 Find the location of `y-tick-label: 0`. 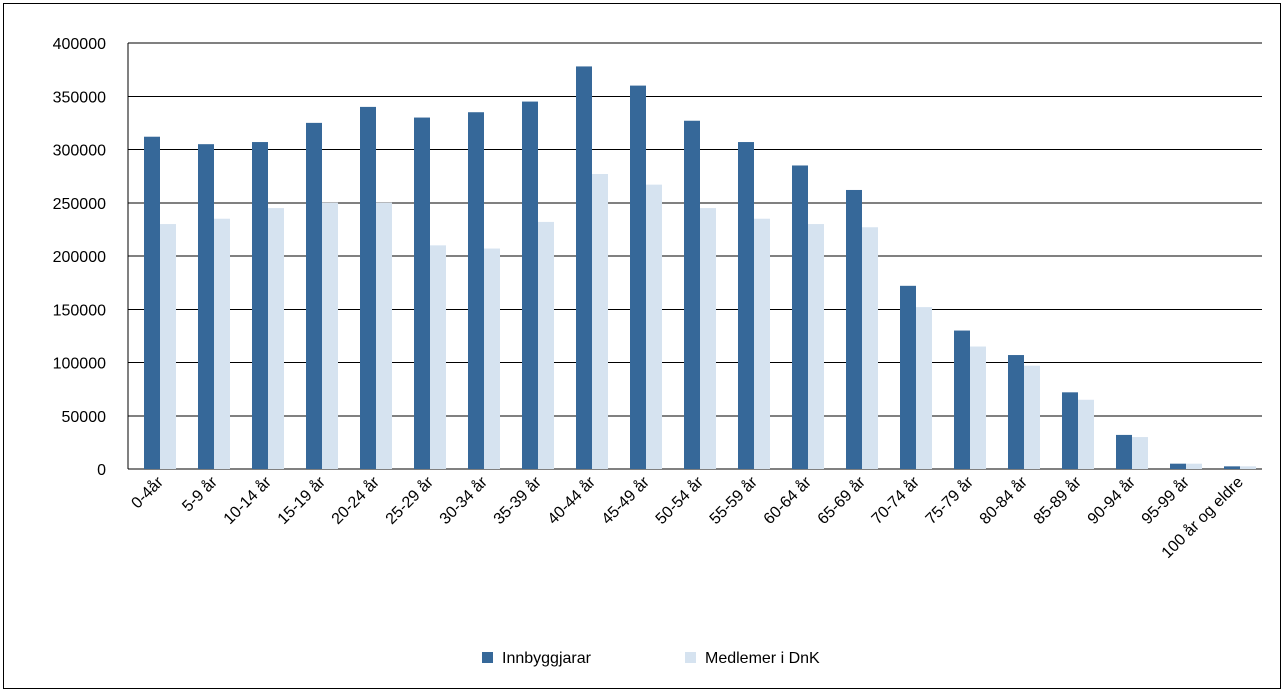

y-tick-label: 0 is located at coordinates (101, 470).